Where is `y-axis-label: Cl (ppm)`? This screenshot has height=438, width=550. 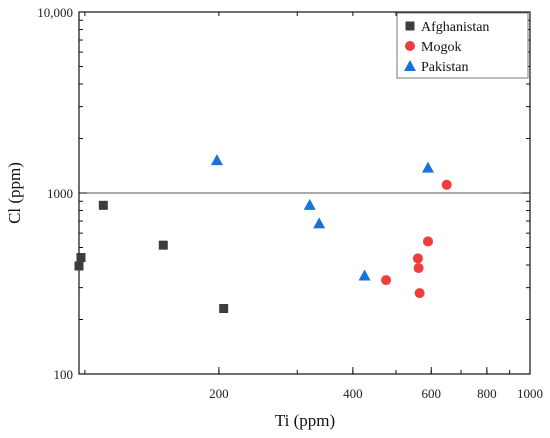 y-axis-label: Cl (ppm) is located at coordinates (14, 193).